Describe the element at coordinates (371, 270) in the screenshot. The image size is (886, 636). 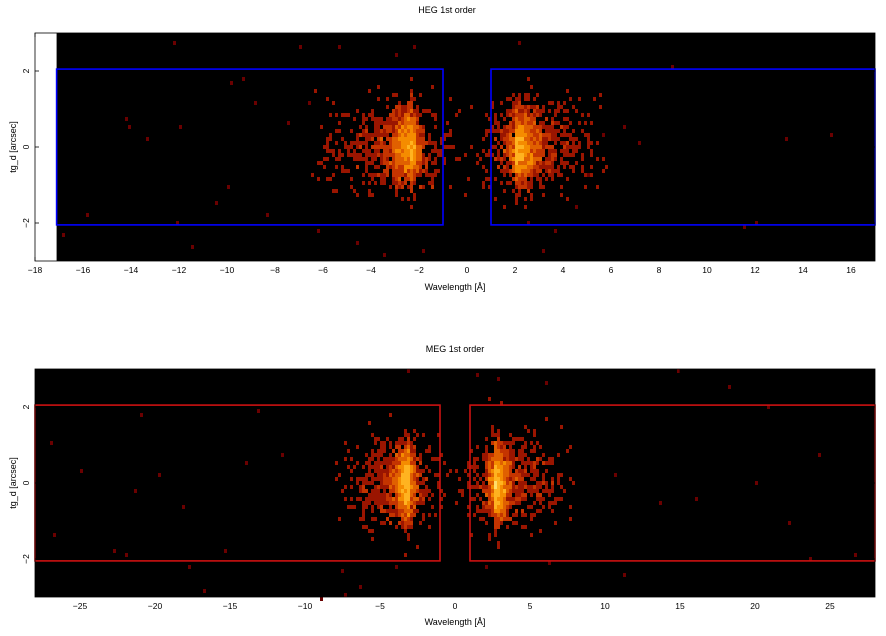
I see `heg-x-tick-label: −4` at that location.